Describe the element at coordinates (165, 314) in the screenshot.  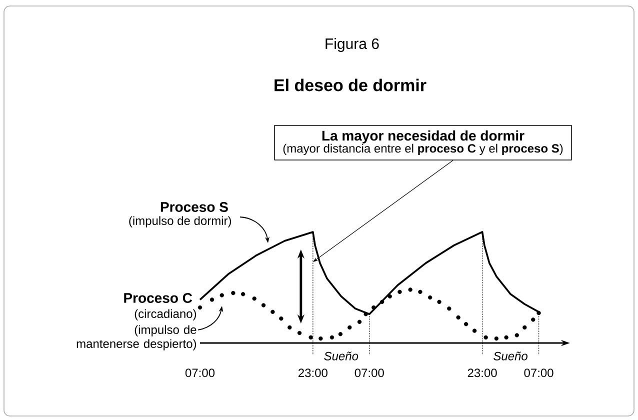
I see `text: (circadiano)` at that location.